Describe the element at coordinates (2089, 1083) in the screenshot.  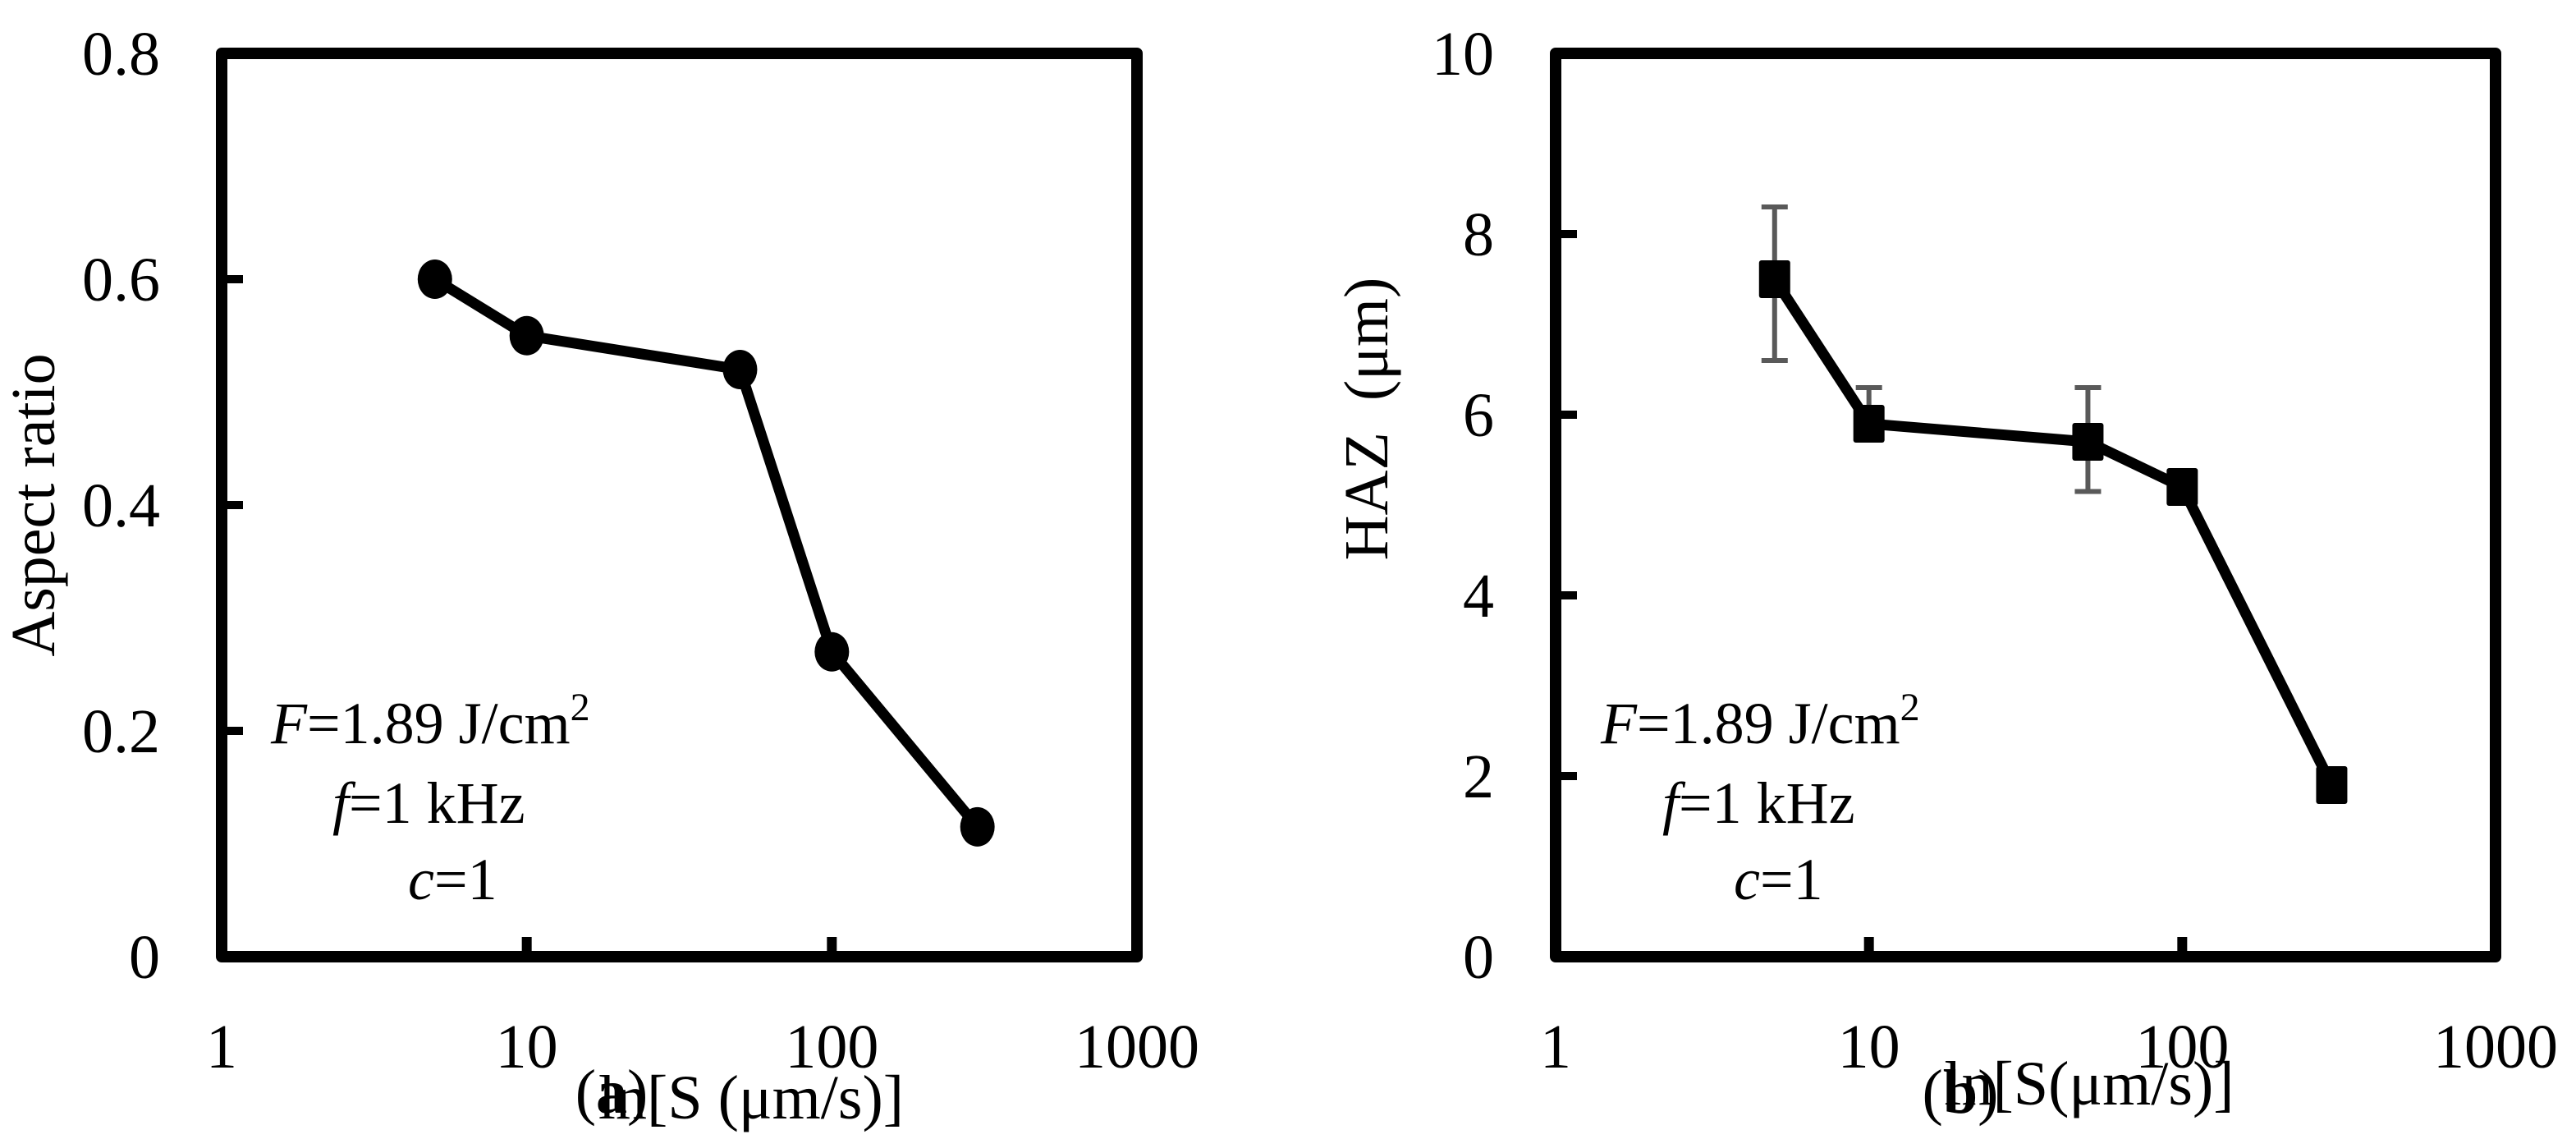
I see `chart-b-x-axis-title: ln[S(μm/s)]` at that location.